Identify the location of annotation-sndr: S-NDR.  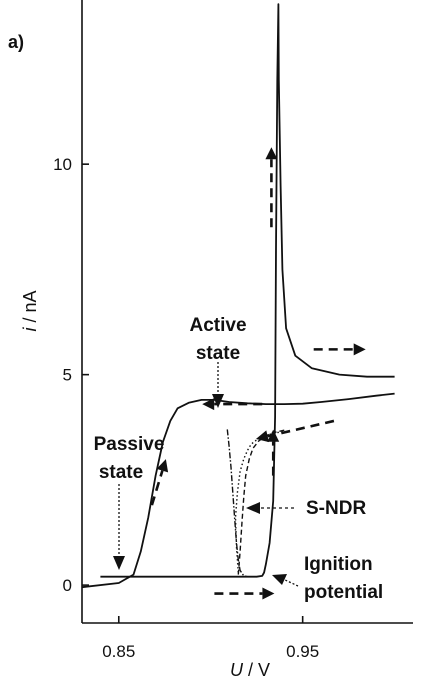
(306, 508).